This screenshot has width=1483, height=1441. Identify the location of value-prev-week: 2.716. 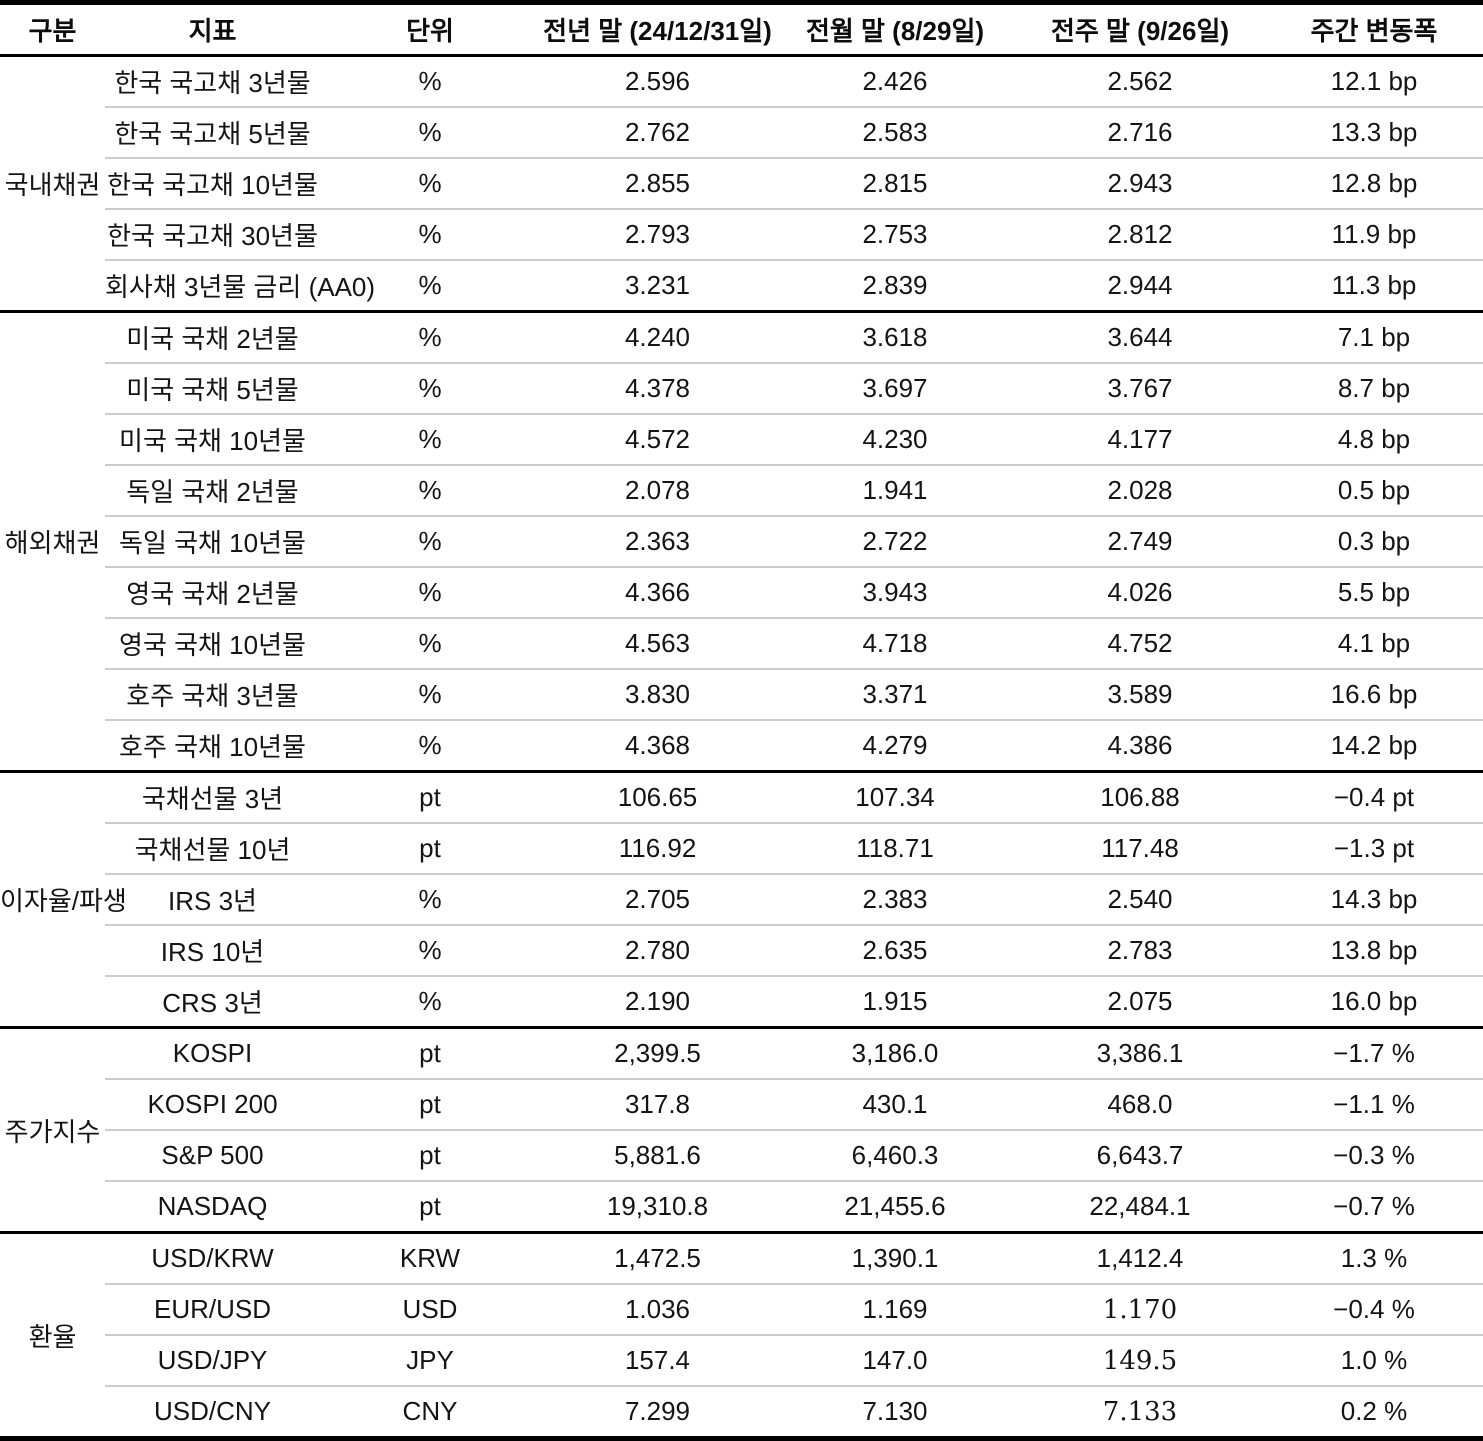
(1140, 132).